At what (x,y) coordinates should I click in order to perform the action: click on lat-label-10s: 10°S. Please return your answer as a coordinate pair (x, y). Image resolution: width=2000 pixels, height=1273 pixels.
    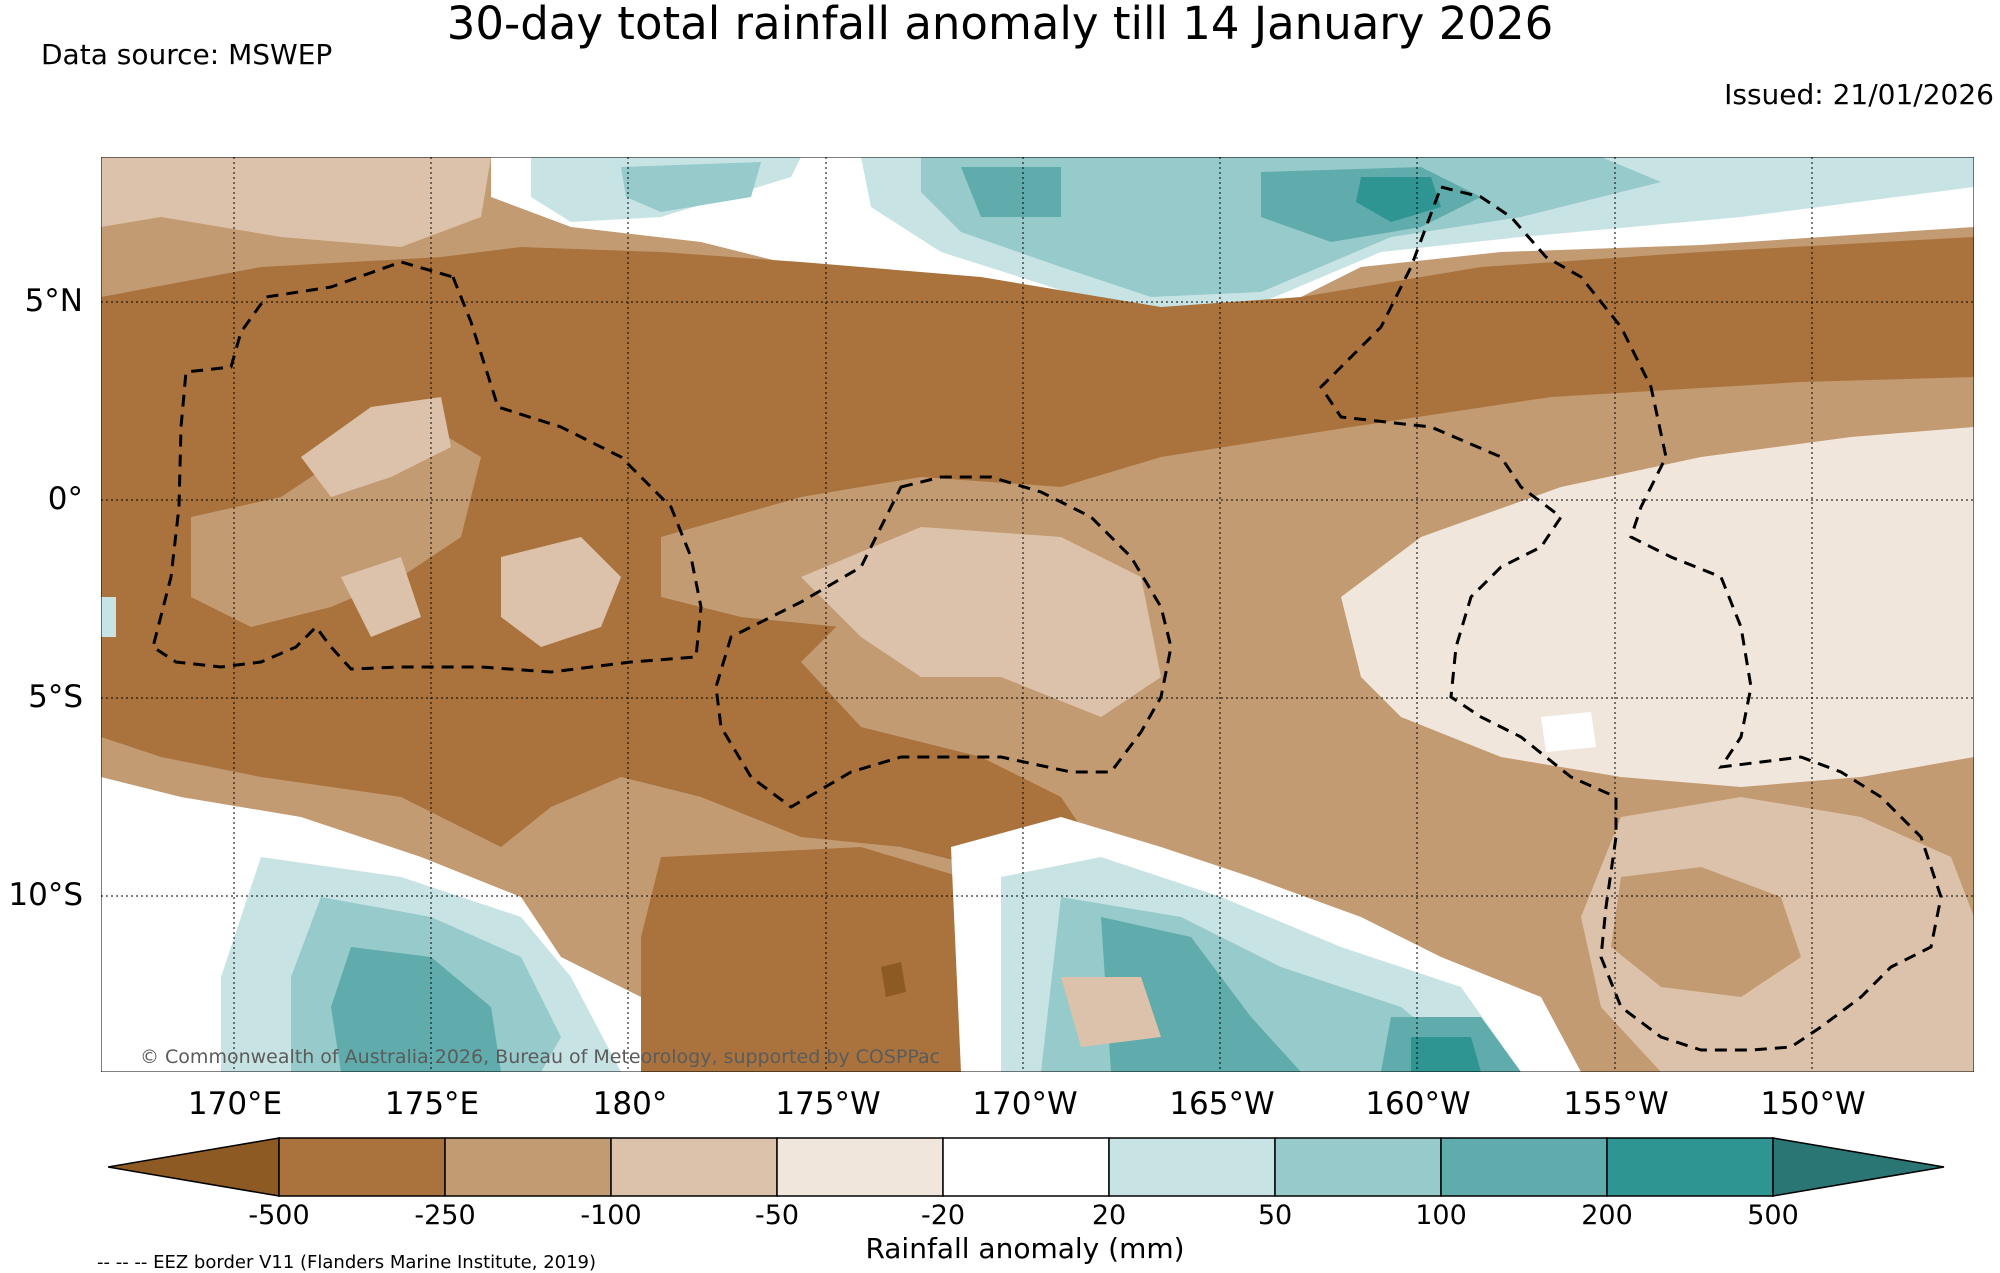
    Looking at the image, I should click on (45, 895).